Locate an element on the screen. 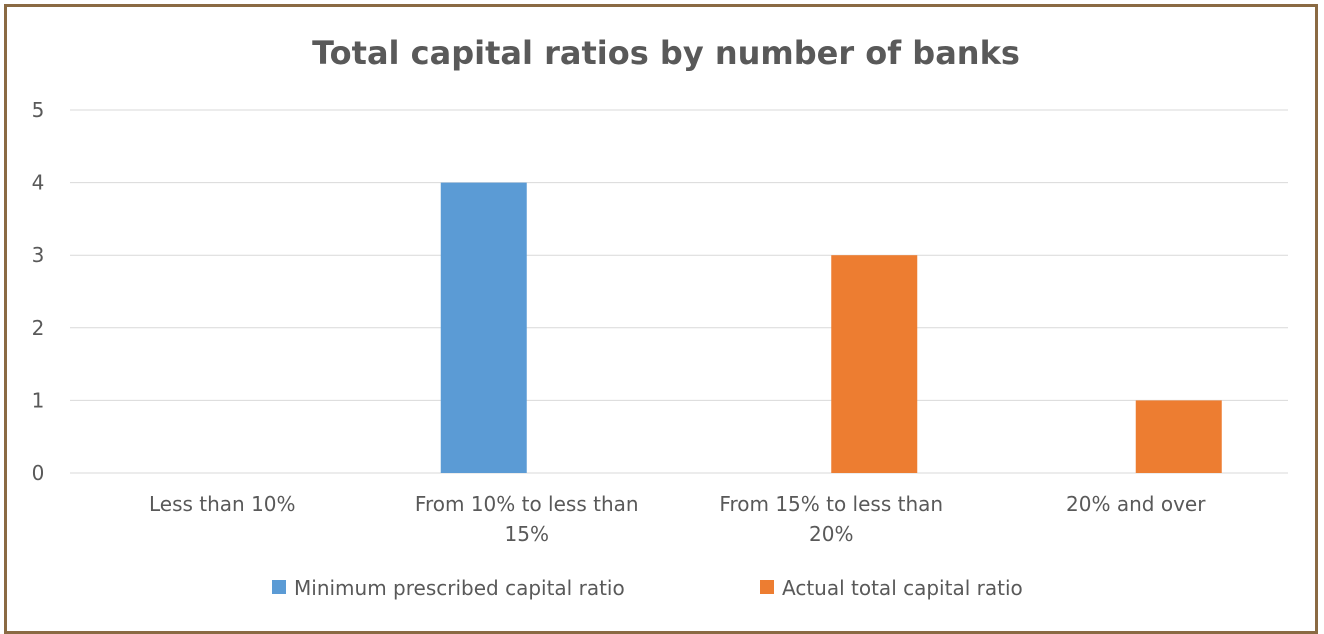 This screenshot has width=1324, height=634. legend-label: Actual total capital ratio is located at coordinates (902, 588).